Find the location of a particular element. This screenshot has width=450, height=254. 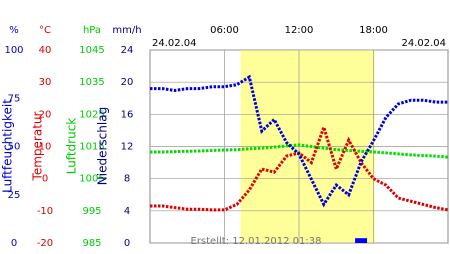

y-tick-label: -10 is located at coordinates (45, 211).